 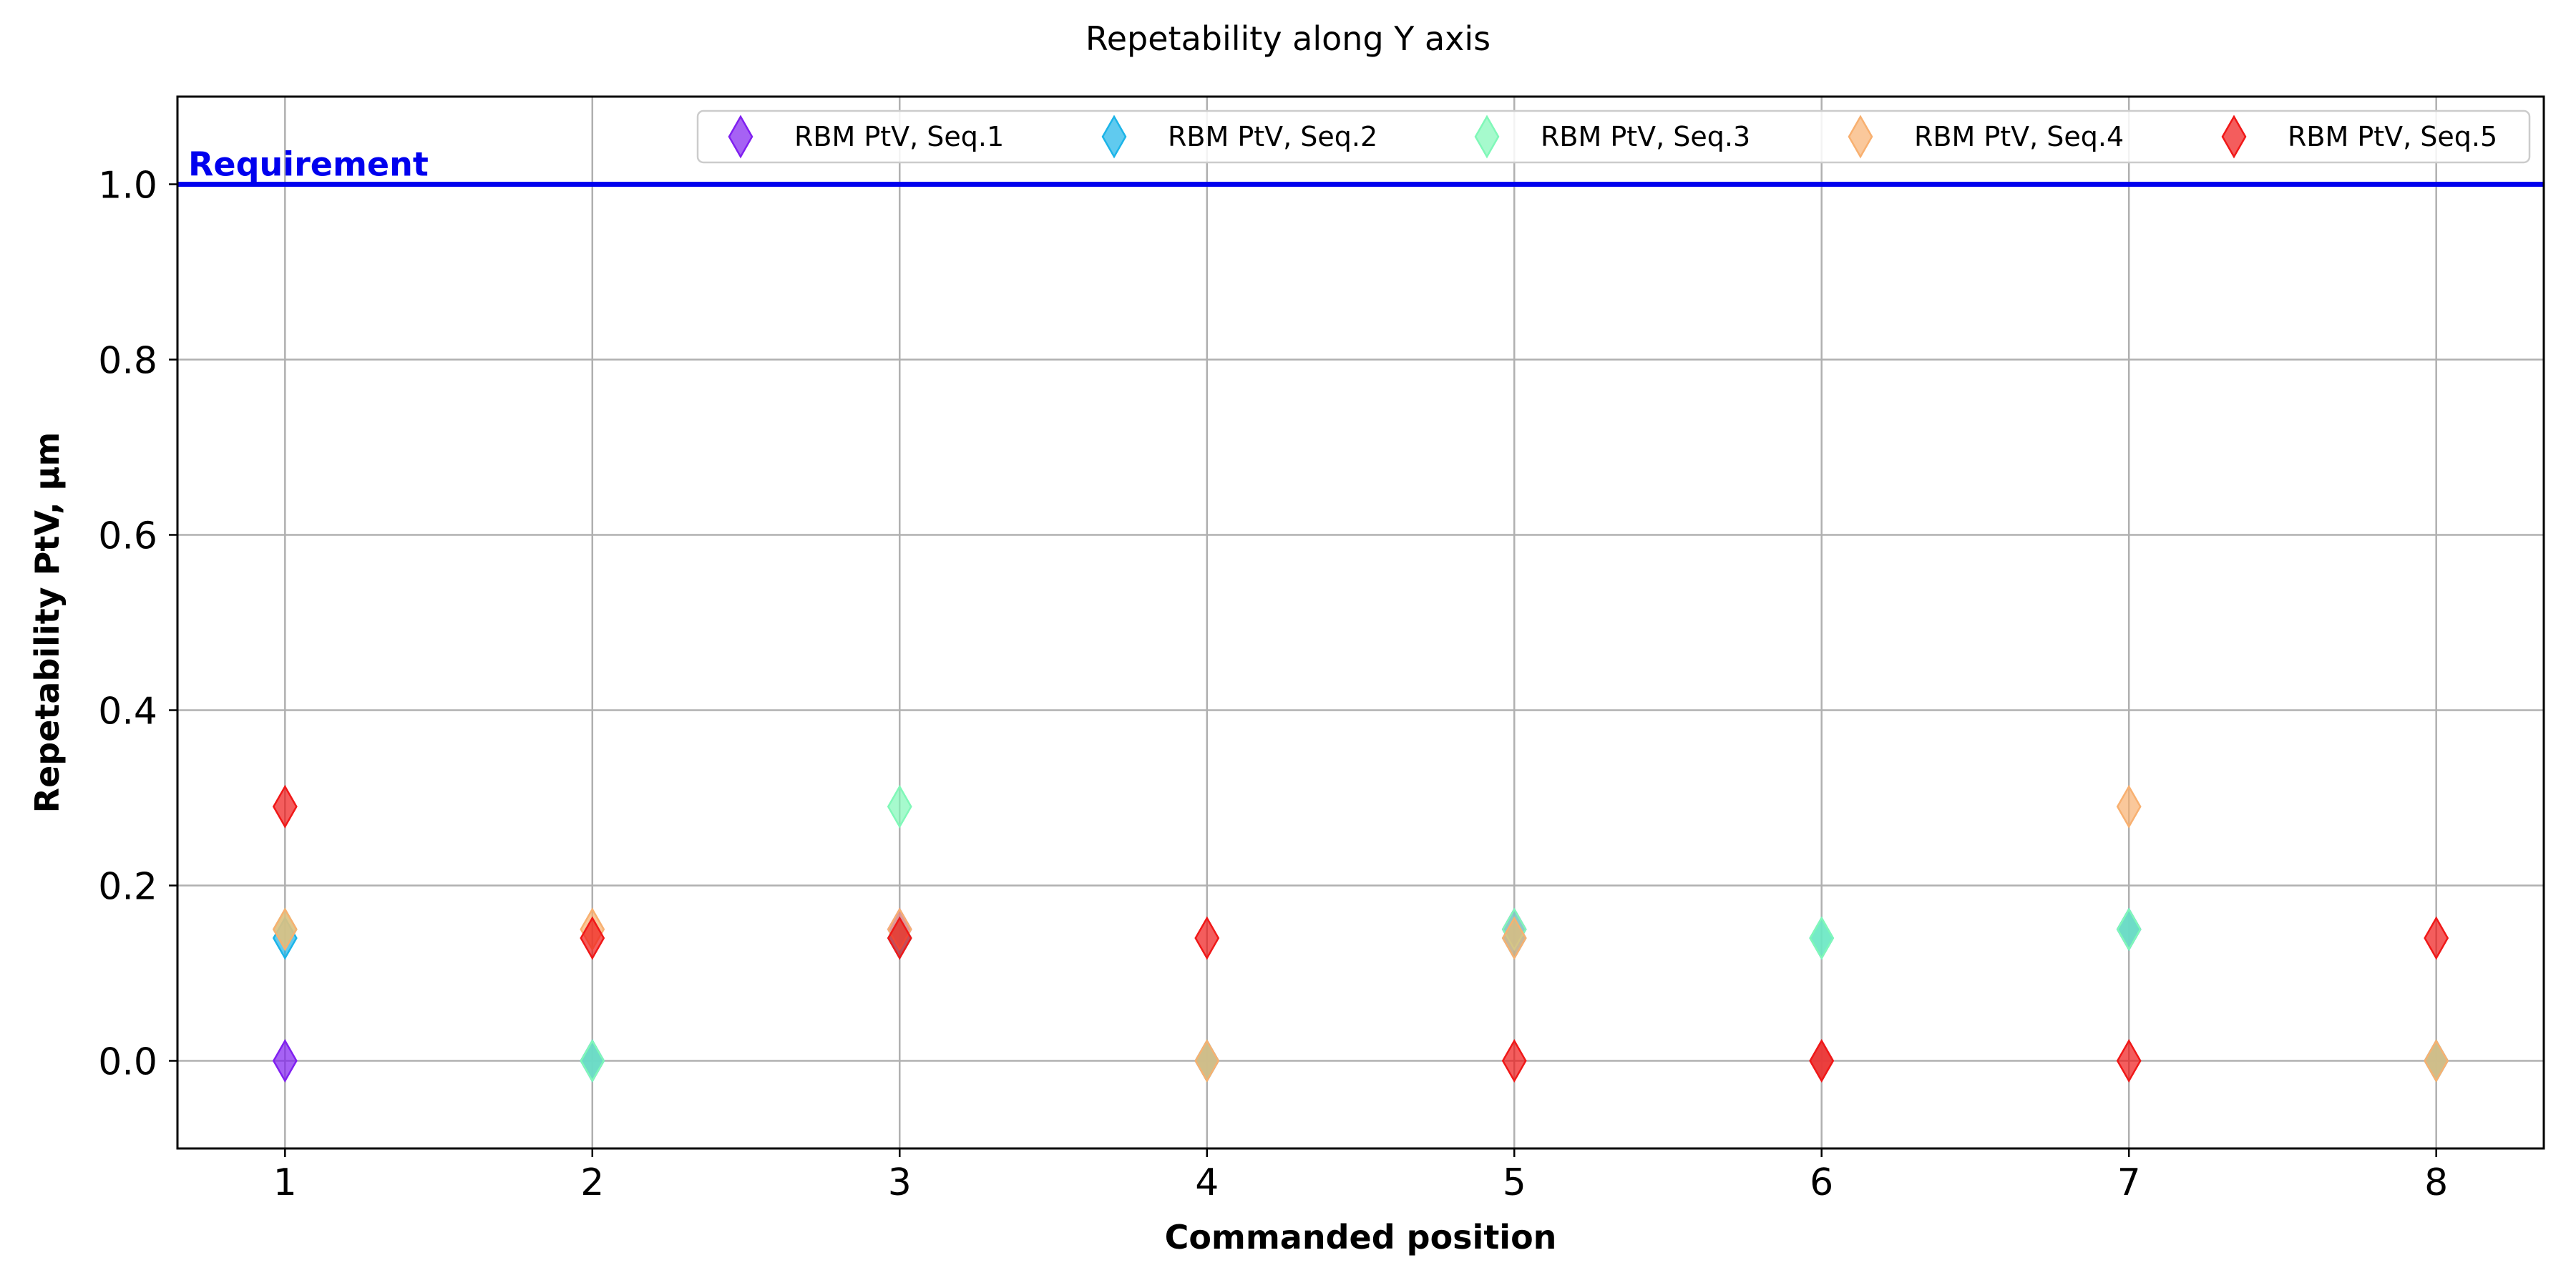 What do you see at coordinates (127, 712) in the screenshot?
I see `y-tick-label: 0.4` at bounding box center [127, 712].